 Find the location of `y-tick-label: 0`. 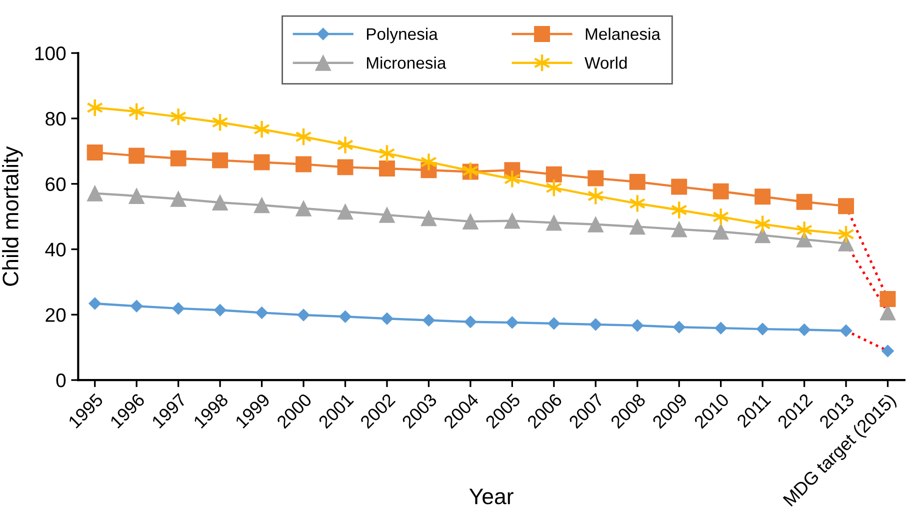

y-tick-label: 0 is located at coordinates (61, 381).